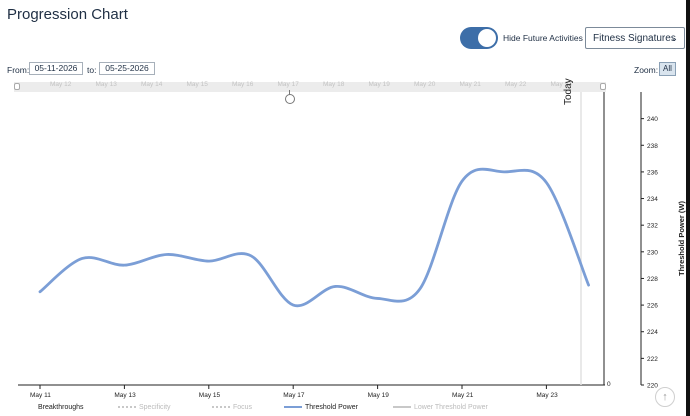 This screenshot has height=416, width=690. I want to click on from-label: From:, so click(18, 70).